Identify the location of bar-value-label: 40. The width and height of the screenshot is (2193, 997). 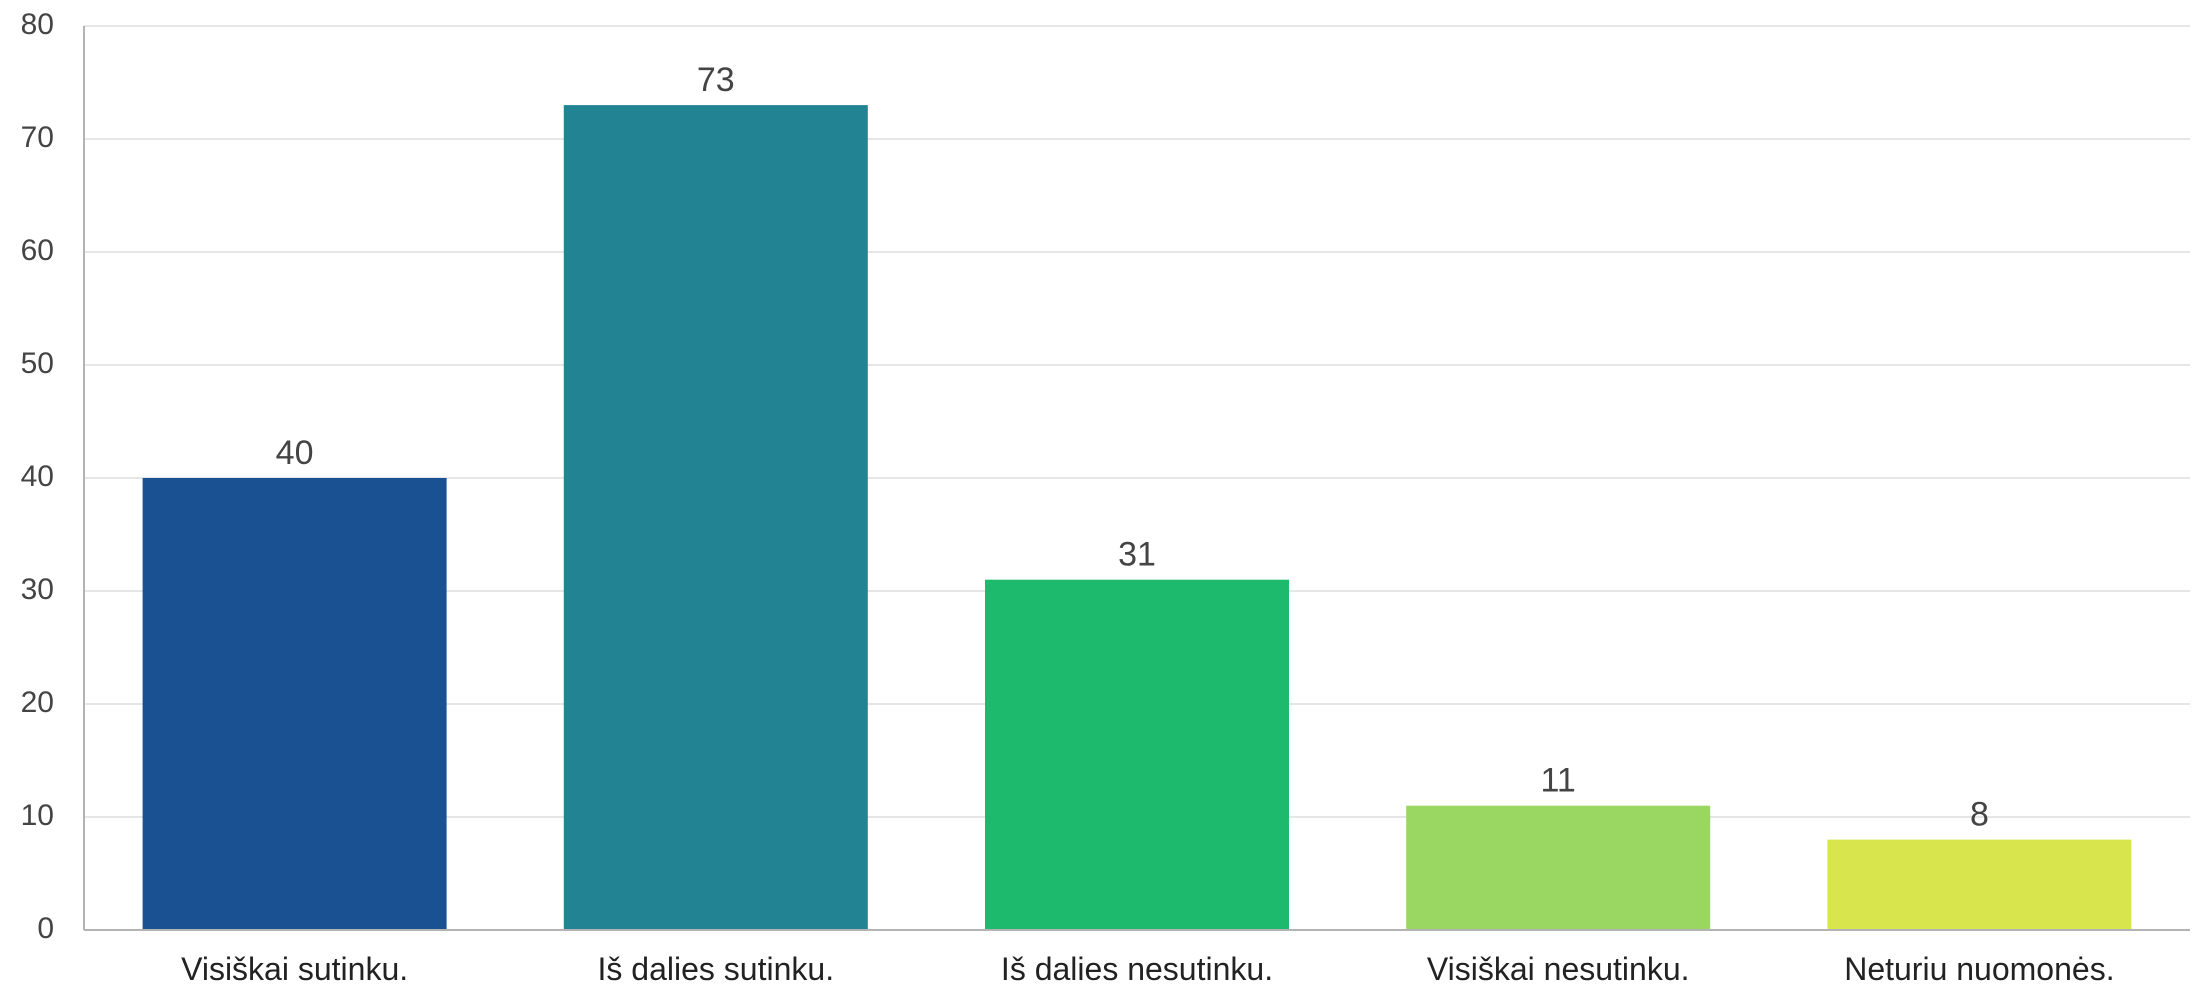
(295, 453).